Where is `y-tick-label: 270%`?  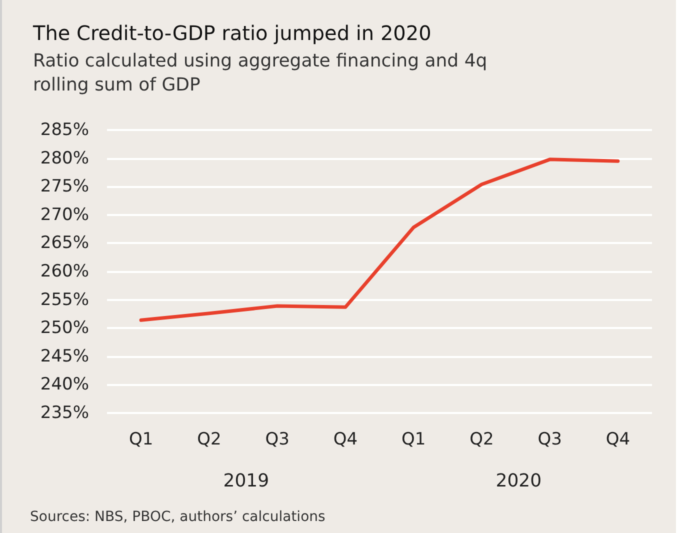 y-tick-label: 270% is located at coordinates (64, 214).